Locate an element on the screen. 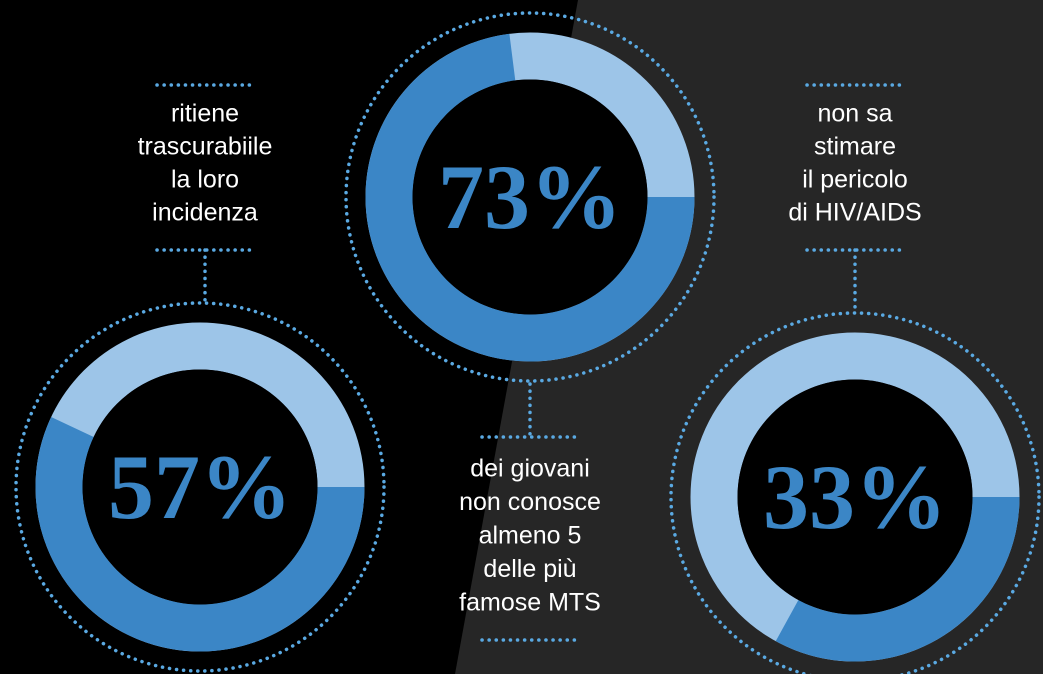 The image size is (1043, 674). annotation-line: delle più is located at coordinates (529, 569).